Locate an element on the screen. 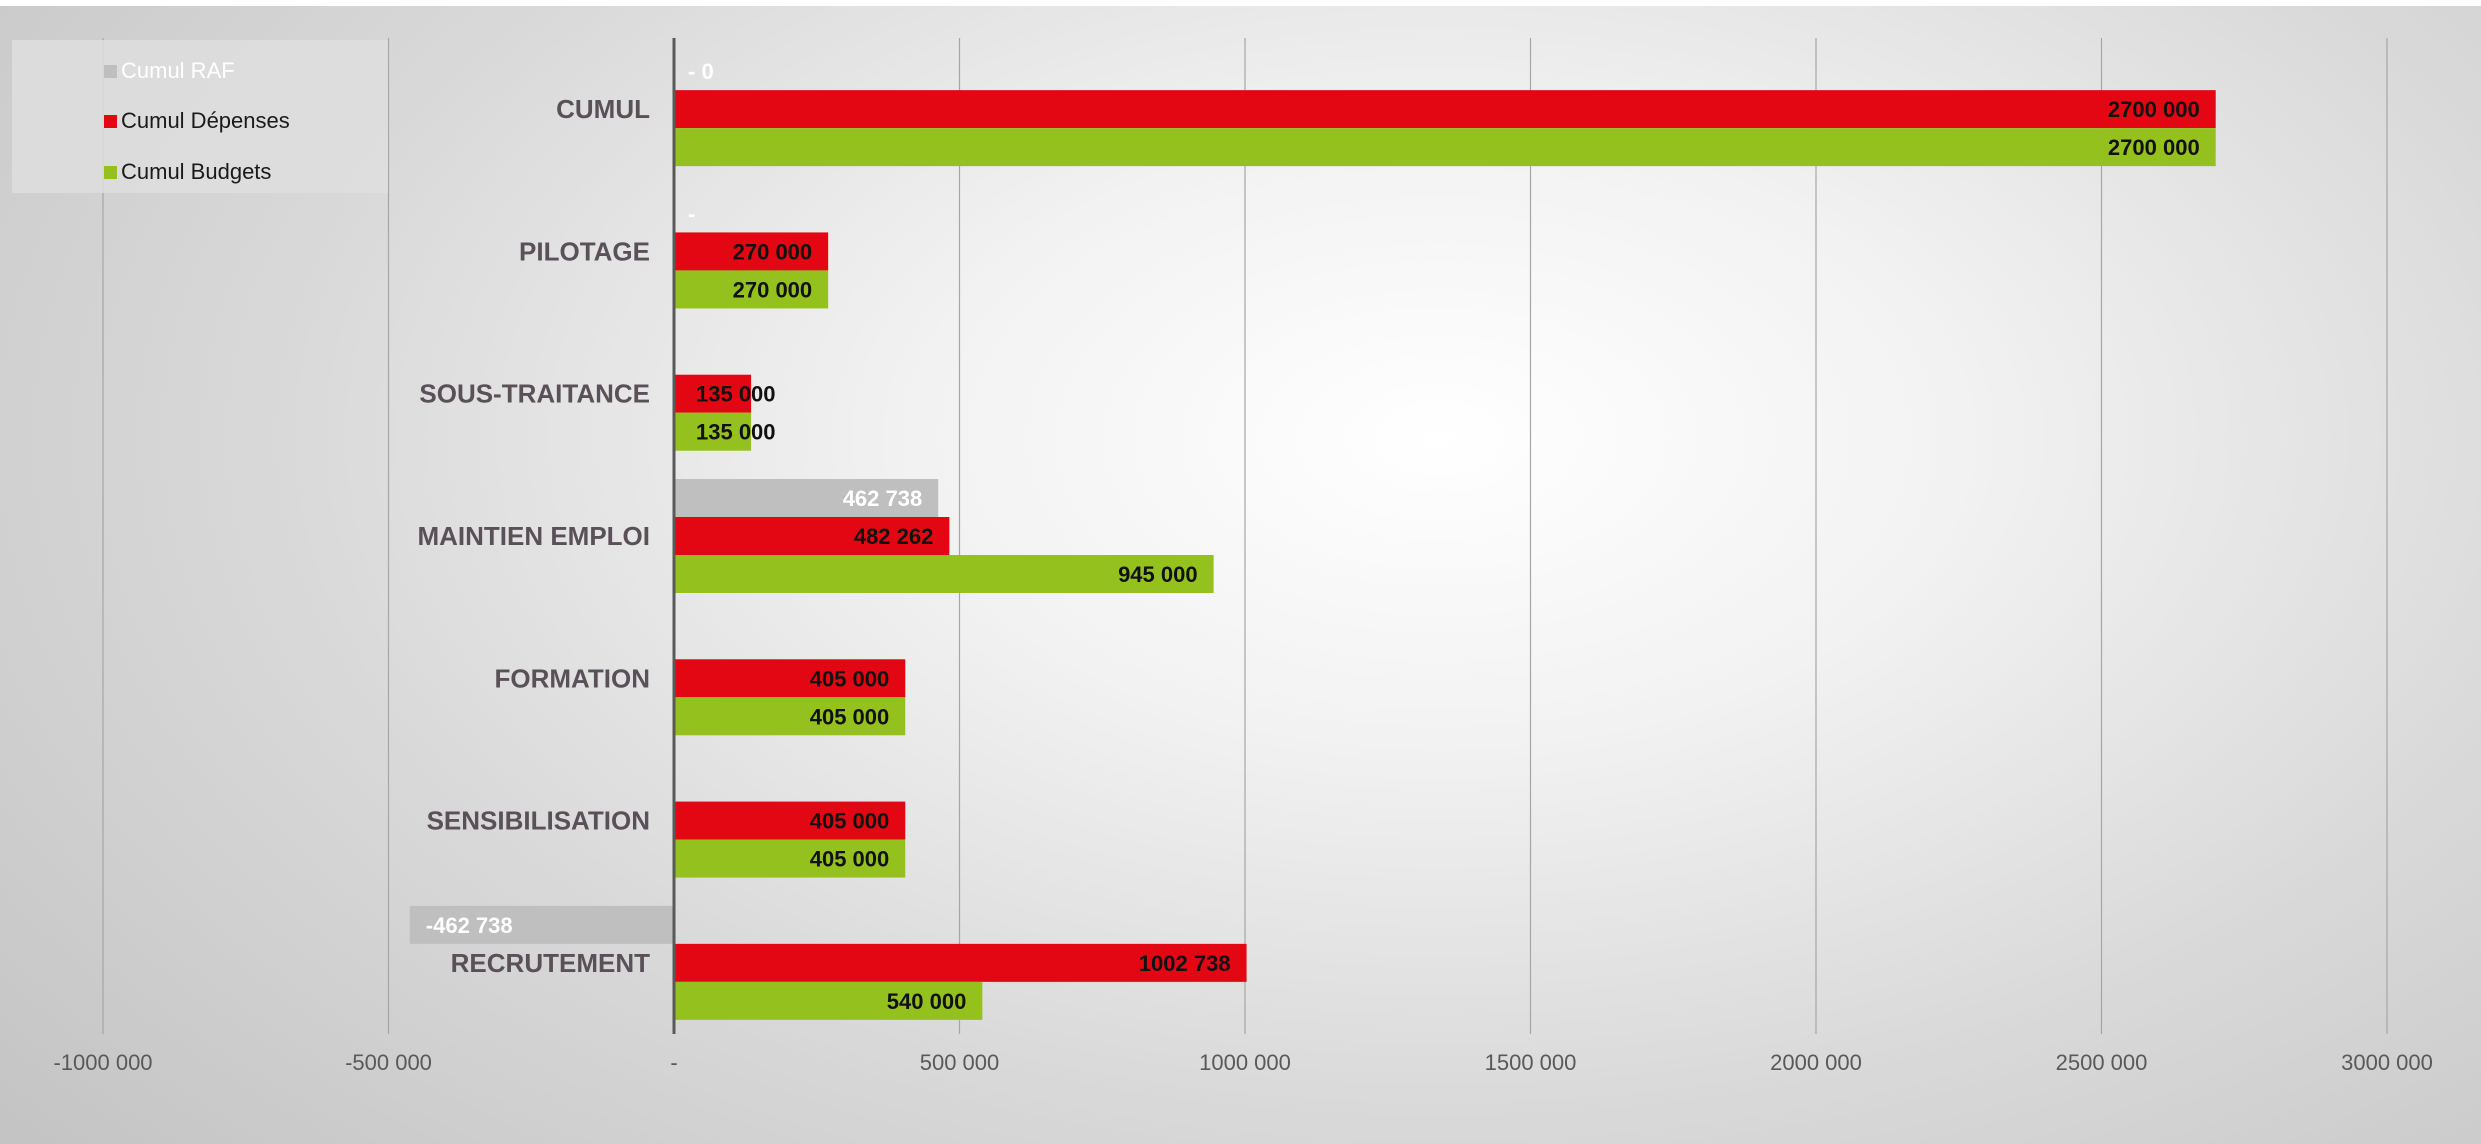 The height and width of the screenshot is (1144, 2481). category-label-6: RECRUTEMENT is located at coordinates (550, 963).